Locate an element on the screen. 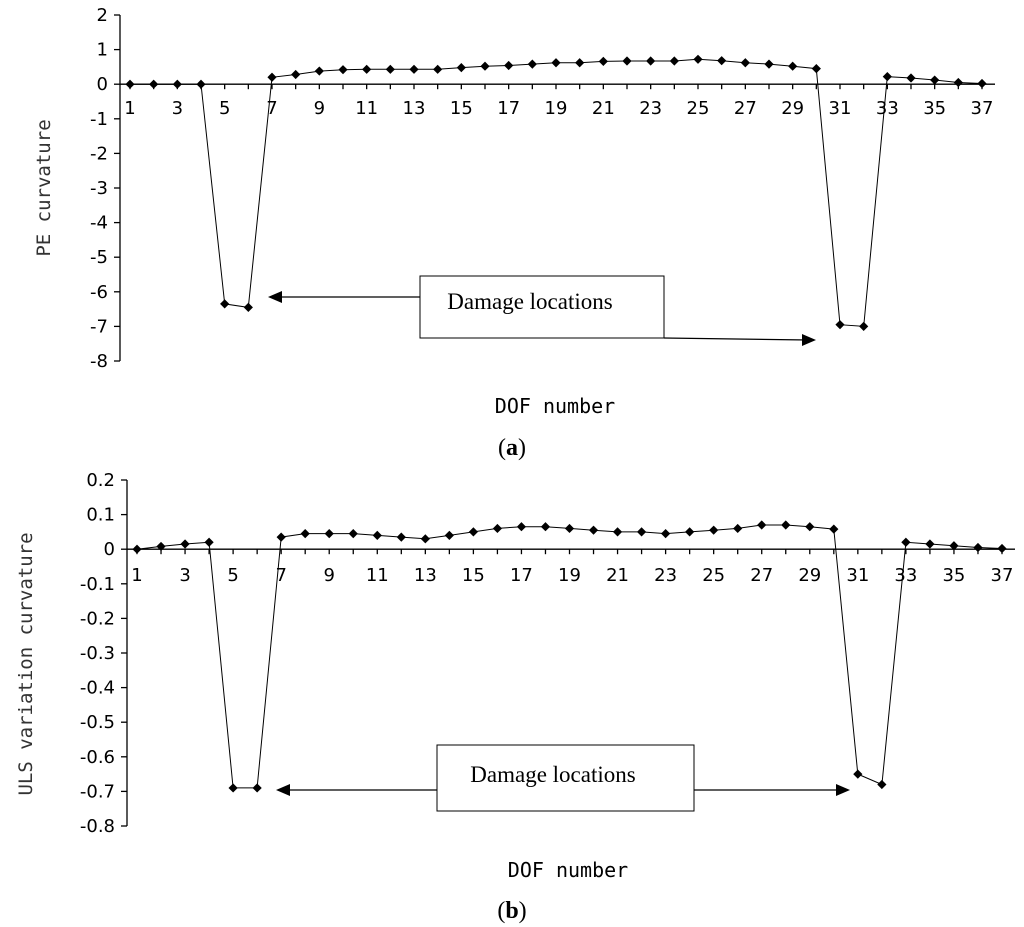  panel-caption: (a) is located at coordinates (512, 448).